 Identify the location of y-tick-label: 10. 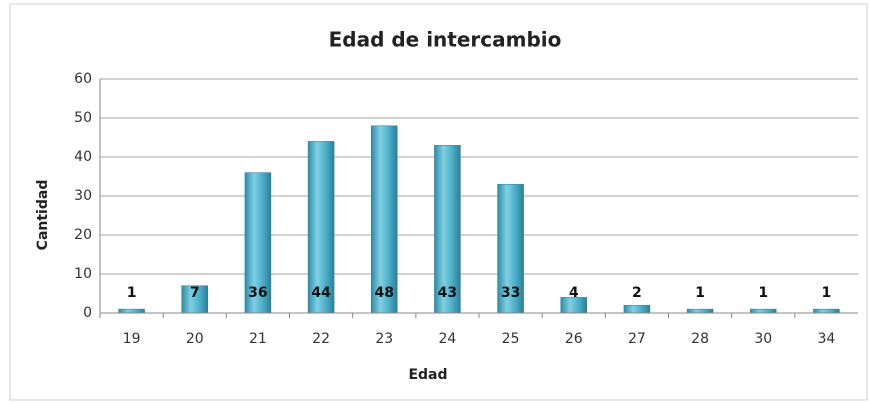
(83, 274).